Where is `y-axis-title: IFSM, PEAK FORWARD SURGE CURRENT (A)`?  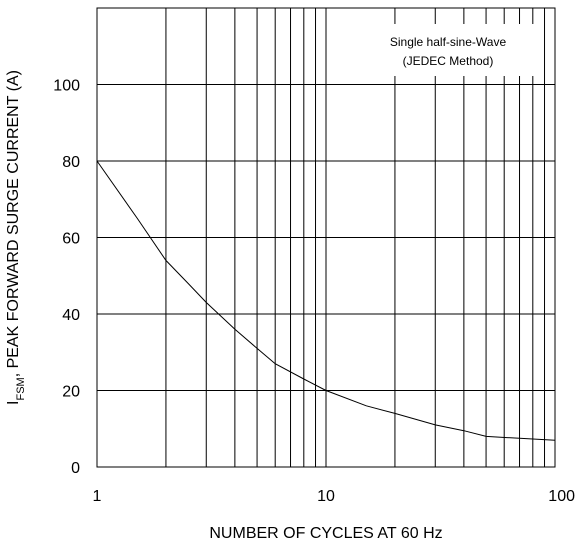
y-axis-title: IFSM, PEAK FORWARD SURGE CURRENT (A) is located at coordinates (16, 237).